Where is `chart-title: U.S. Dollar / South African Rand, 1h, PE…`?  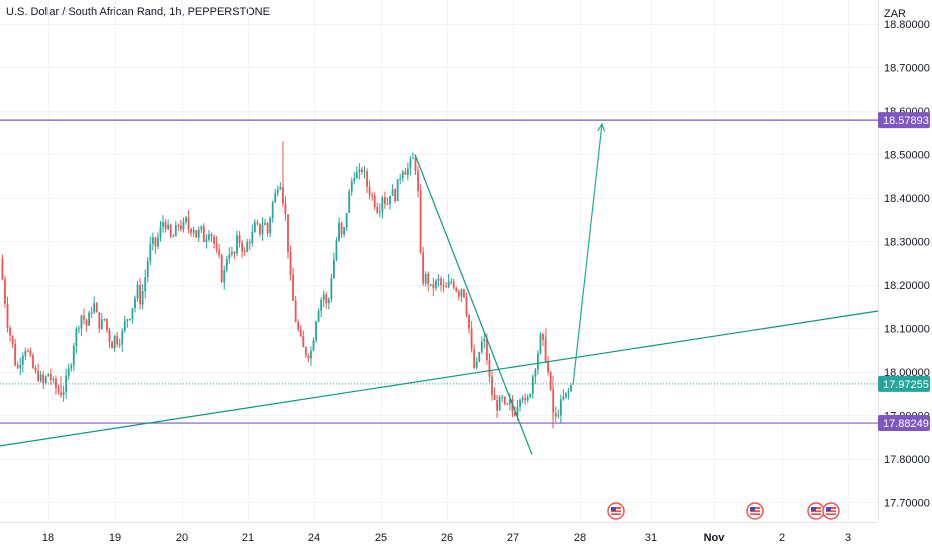 chart-title: U.S. Dollar / South African Rand, 1h, PE… is located at coordinates (138, 12).